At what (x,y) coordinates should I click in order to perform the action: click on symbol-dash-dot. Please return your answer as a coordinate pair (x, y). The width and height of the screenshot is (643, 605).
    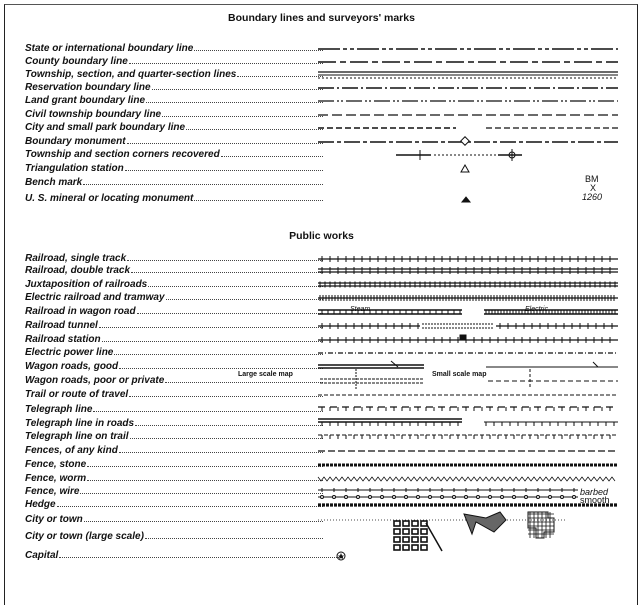
    Looking at the image, I should click on (468, 88).